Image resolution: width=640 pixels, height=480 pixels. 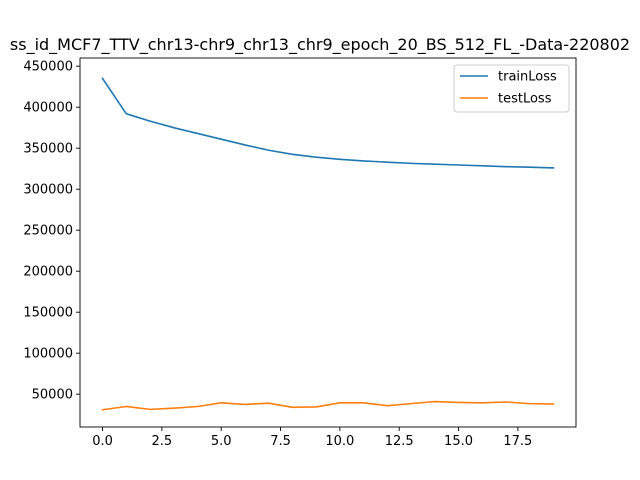 What do you see at coordinates (458, 441) in the screenshot?
I see `x-tick-label: 15.0` at bounding box center [458, 441].